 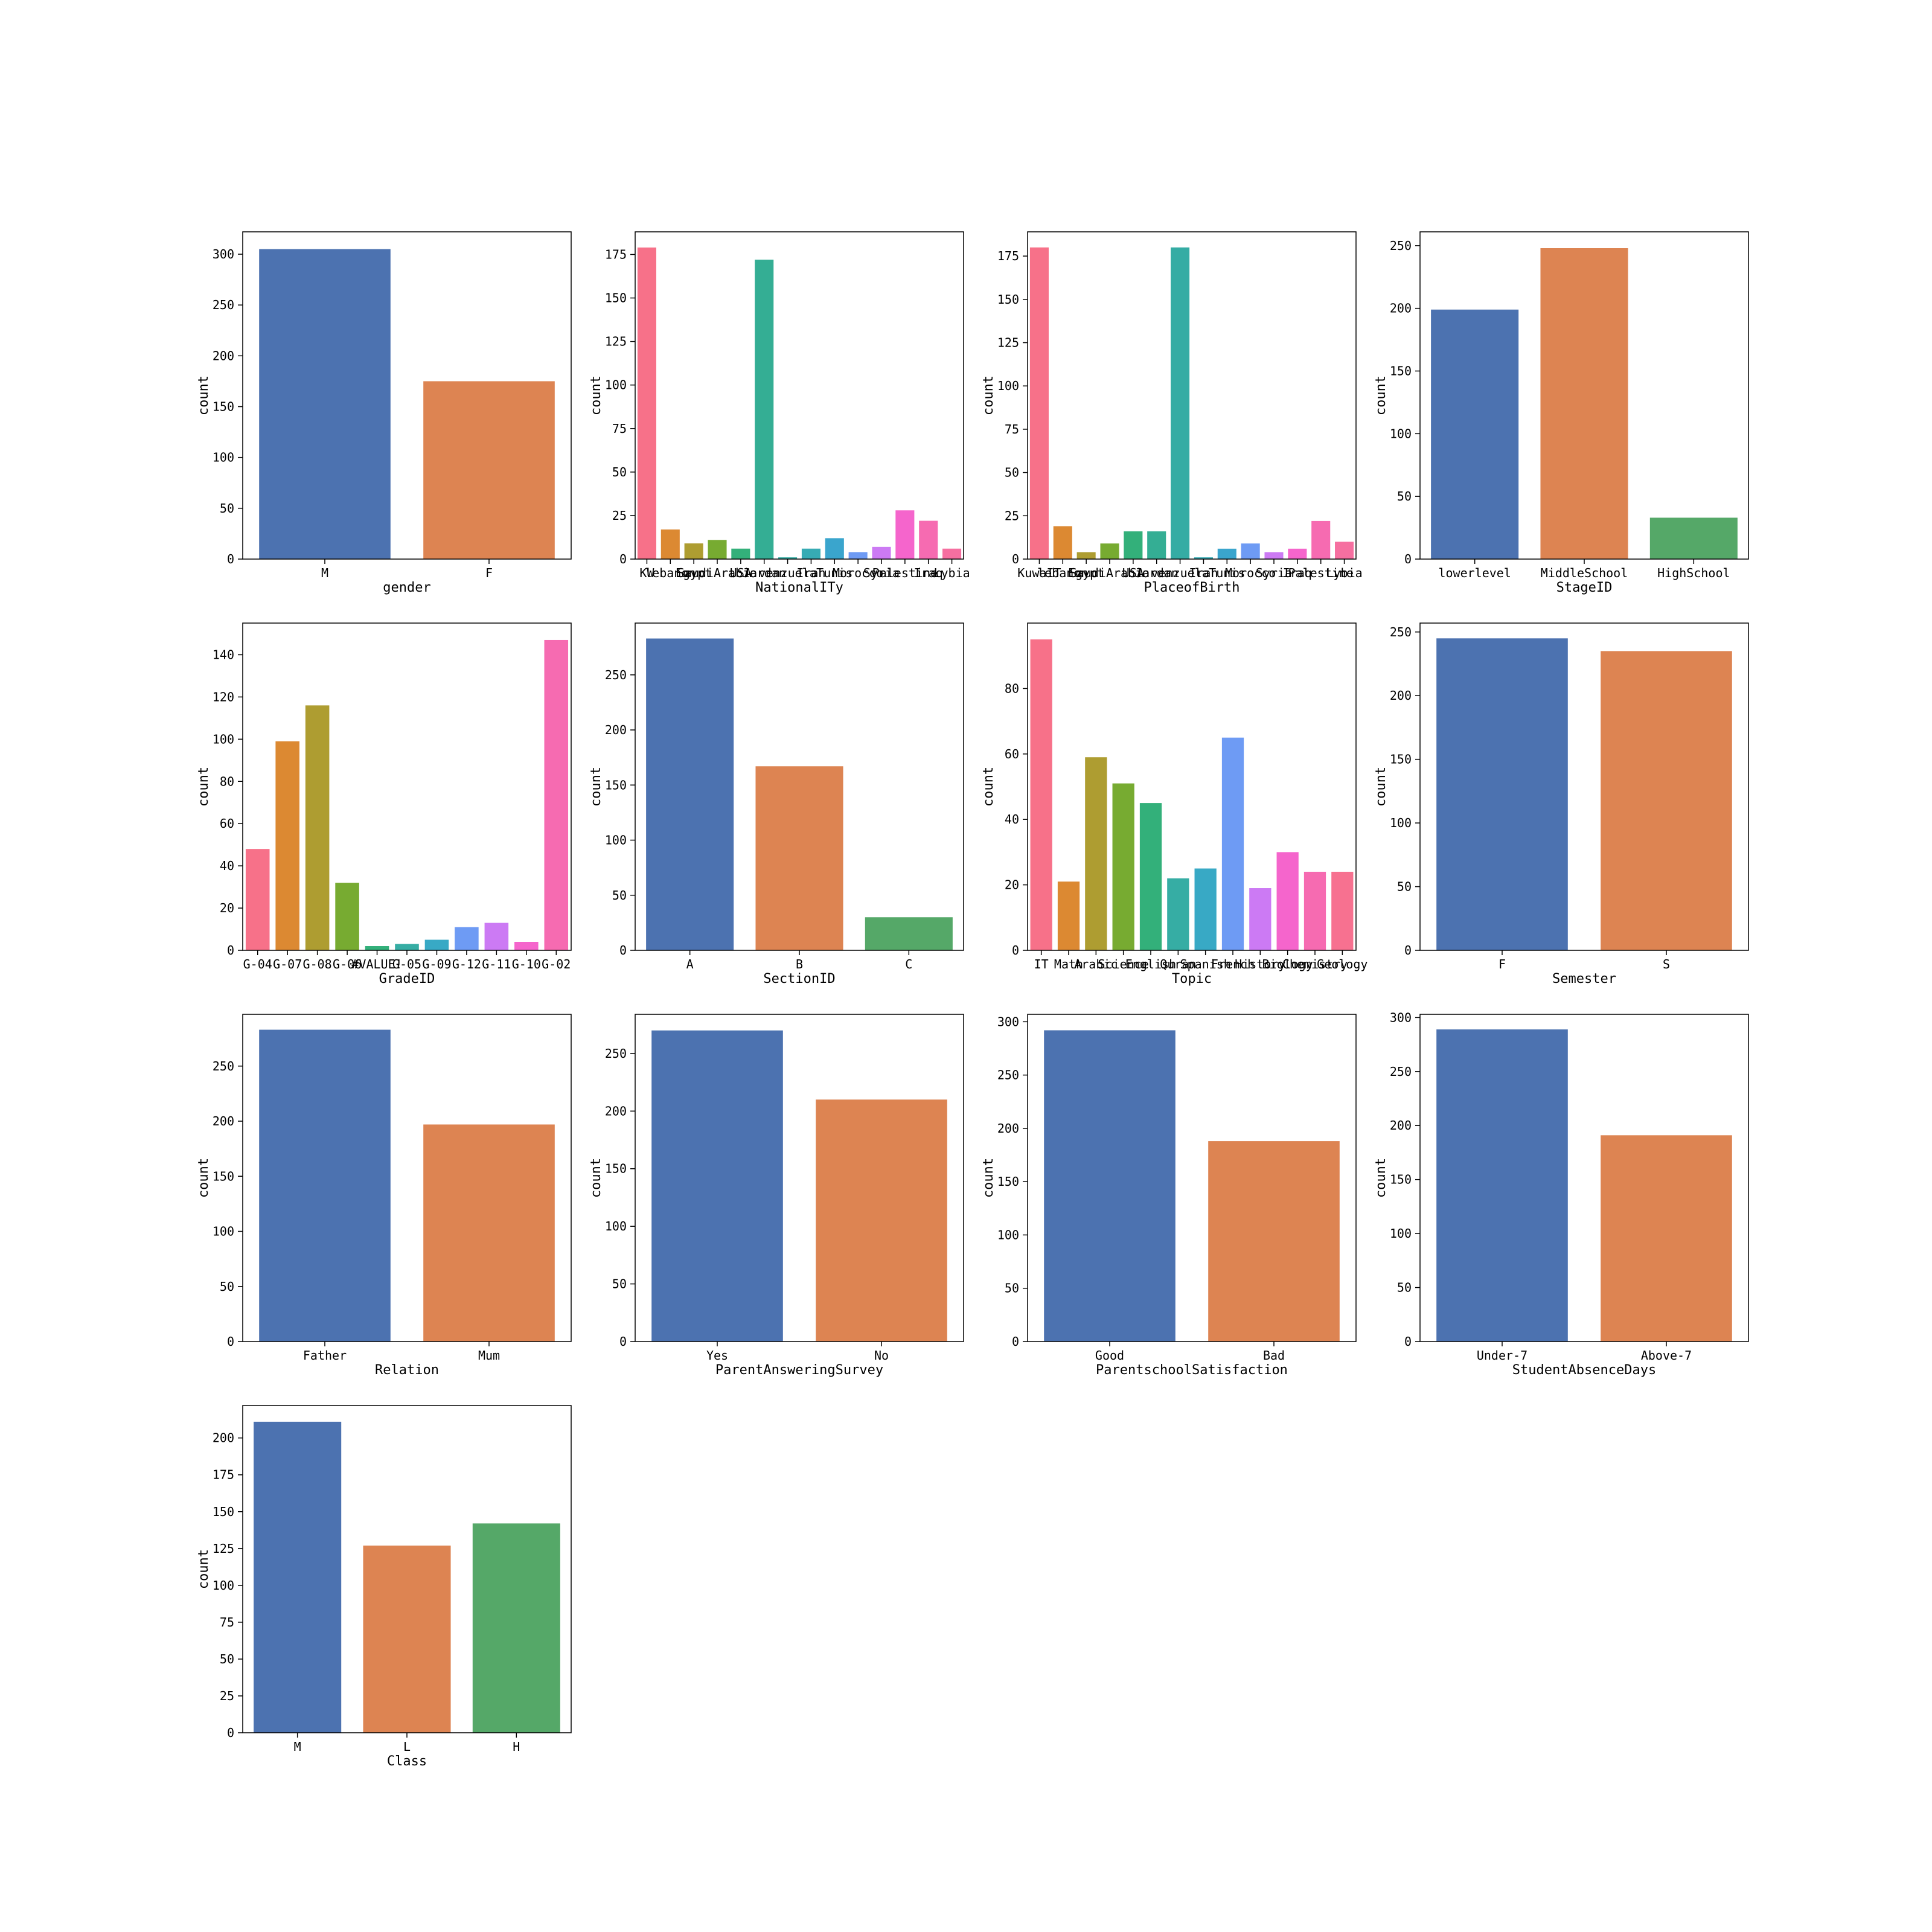 What do you see at coordinates (834, 573) in the screenshot?
I see `x-tick-label: Tunis` at bounding box center [834, 573].